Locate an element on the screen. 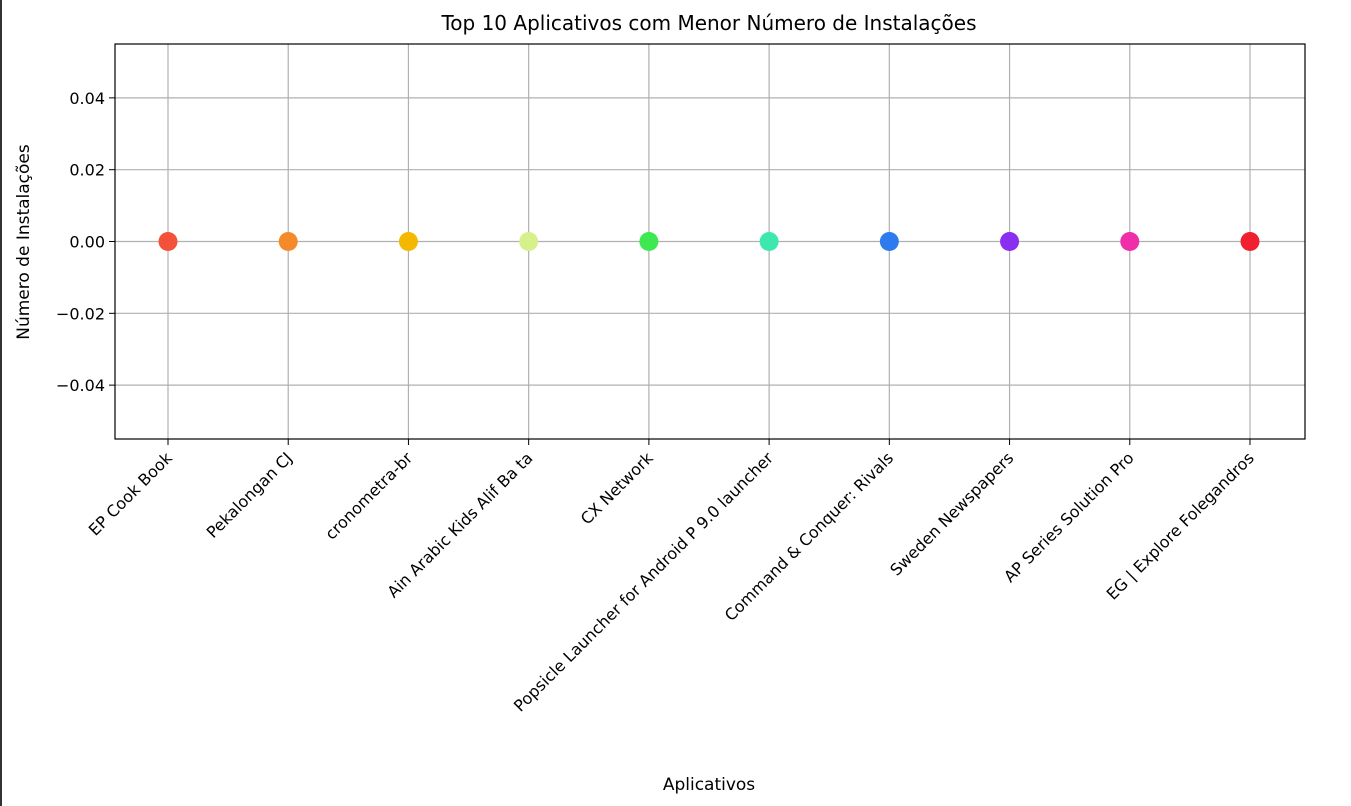 This screenshot has height=806, width=1351. y-axis: 0.04 0.02 0.00 −0.02 −0.04 is located at coordinates (85, 242).